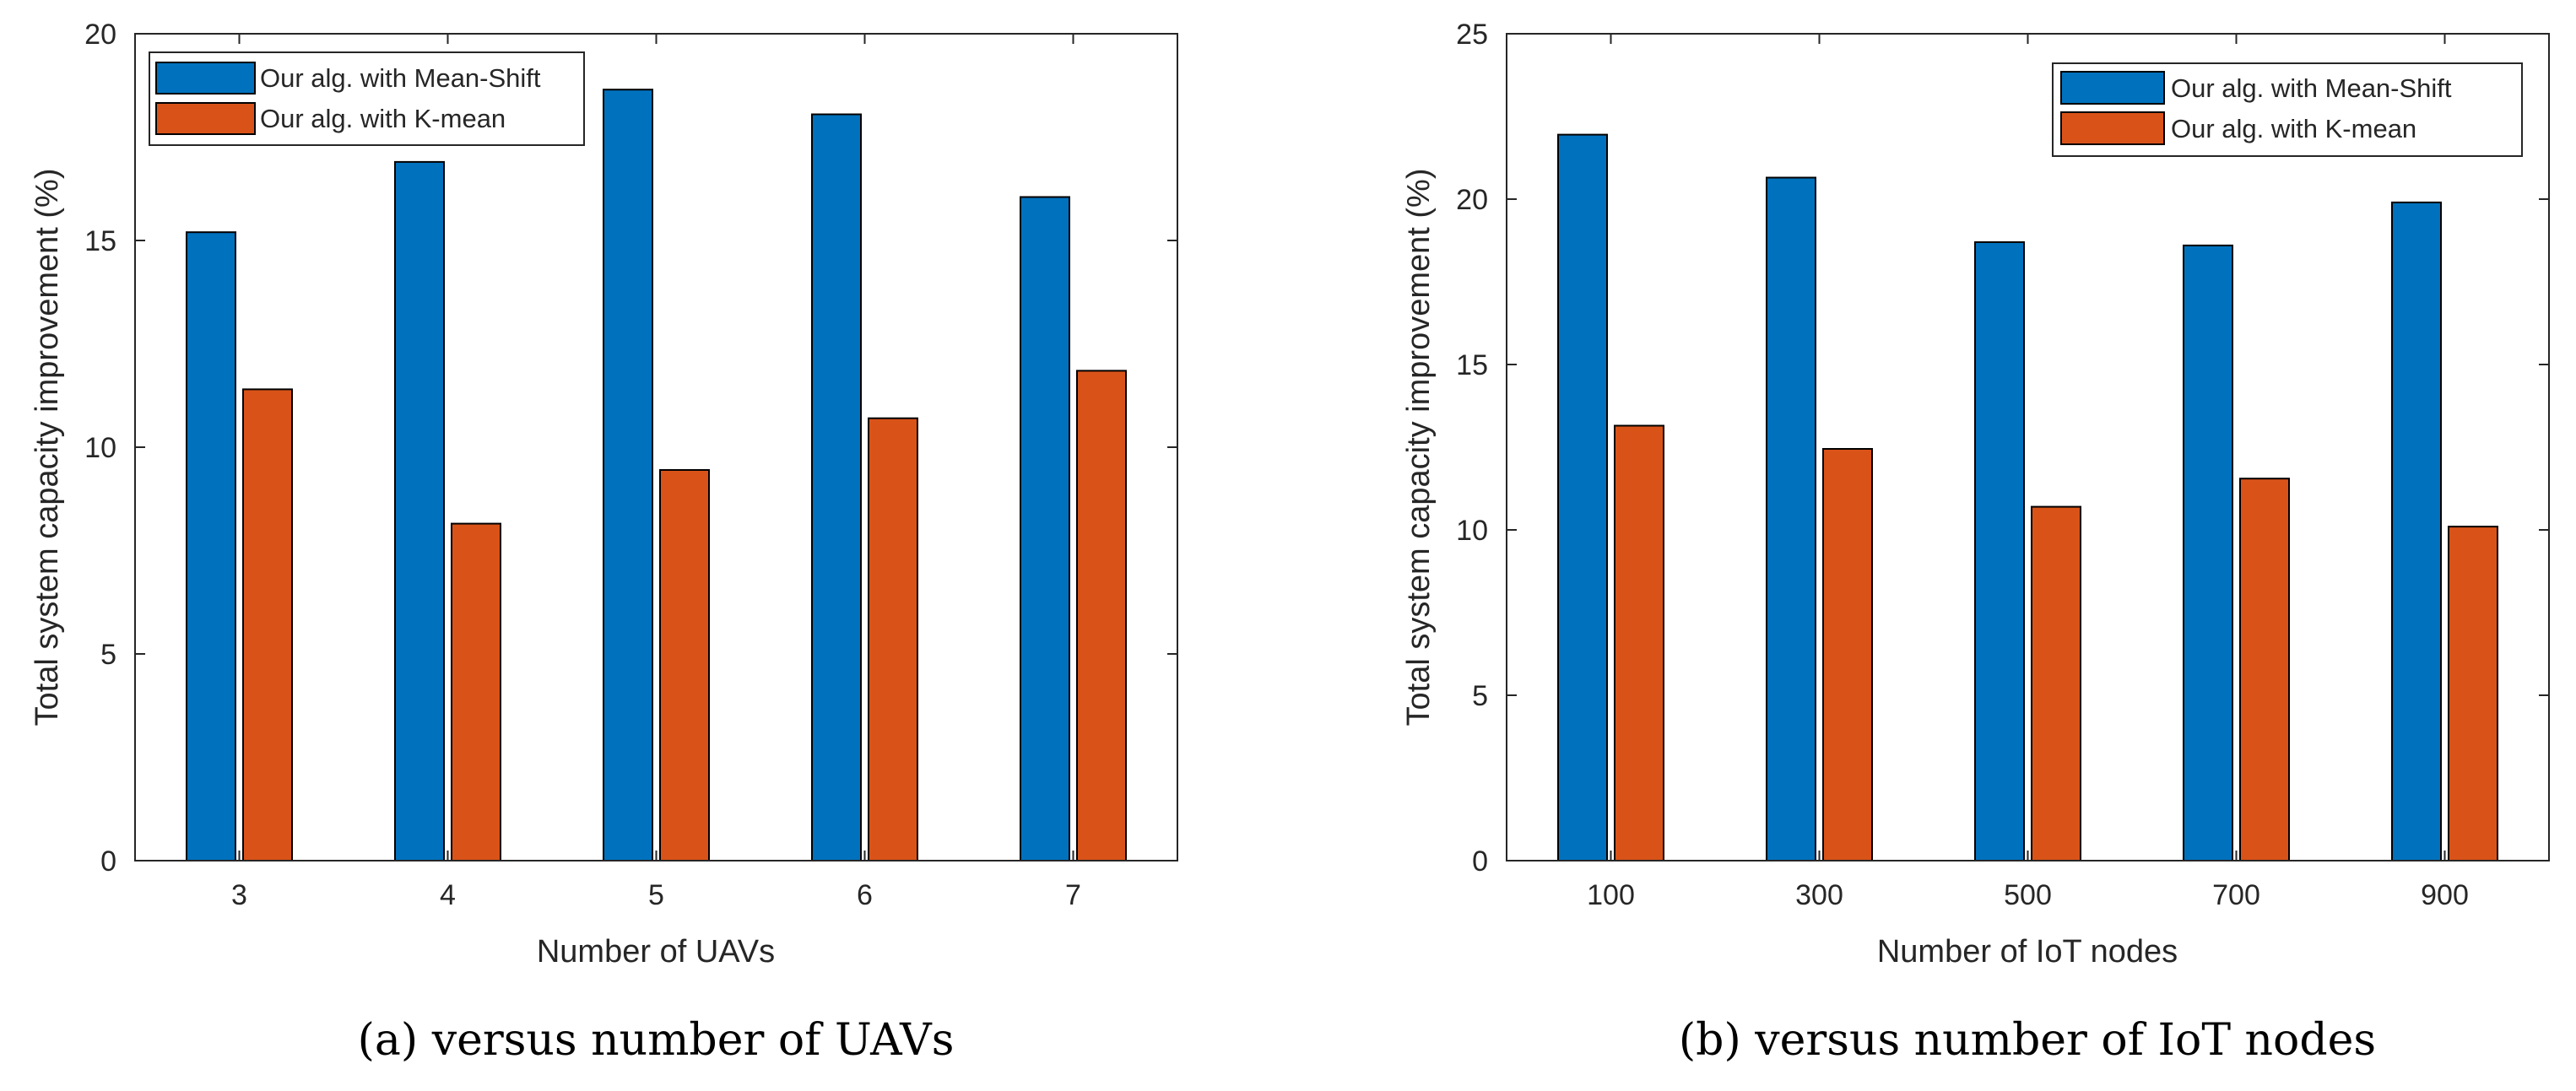 This screenshot has height=1091, width=2576. Describe the element at coordinates (1073, 895) in the screenshot. I see `x-tick-label: 7` at that location.